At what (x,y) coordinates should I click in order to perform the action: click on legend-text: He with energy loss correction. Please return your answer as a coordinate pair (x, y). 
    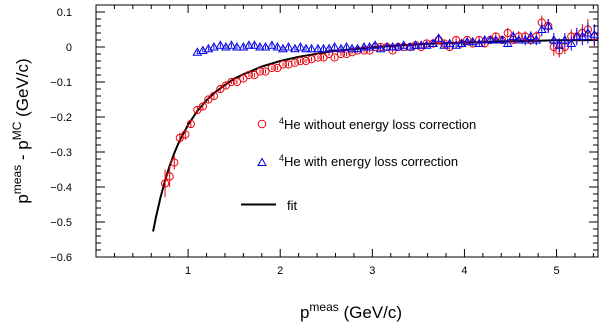
    Looking at the image, I should click on (371, 161).